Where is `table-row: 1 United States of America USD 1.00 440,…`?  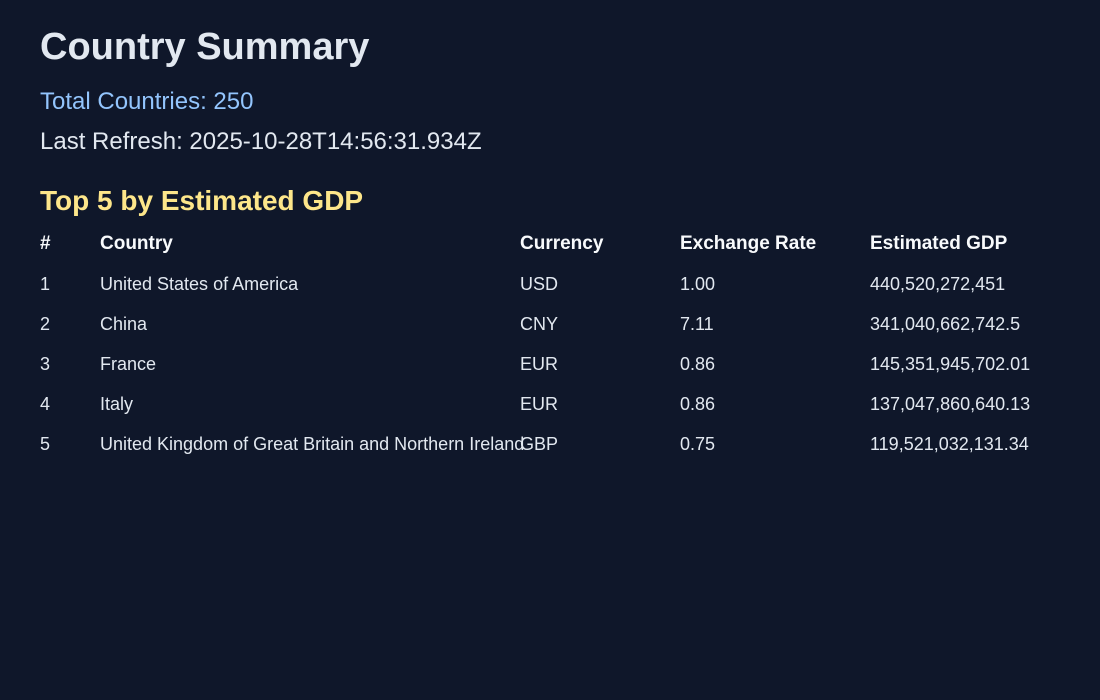
table-row: 1 United States of America USD 1.00 440,… is located at coordinates (560, 284).